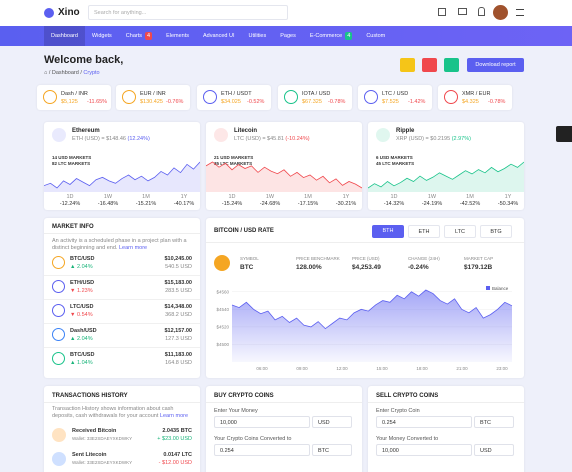 The width and height of the screenshot is (572, 472). What do you see at coordinates (133, 36) in the screenshot?
I see `nav-label: Charts` at bounding box center [133, 36].